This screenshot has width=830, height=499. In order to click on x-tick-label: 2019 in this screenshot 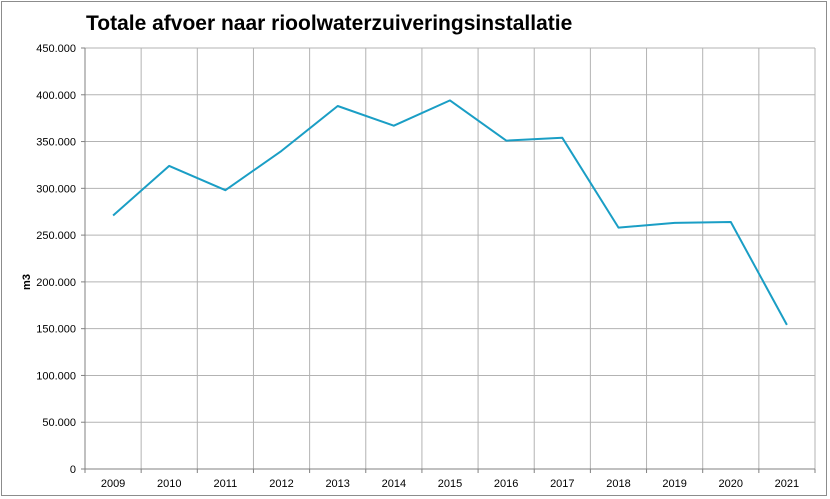, I will do `click(674, 484)`.